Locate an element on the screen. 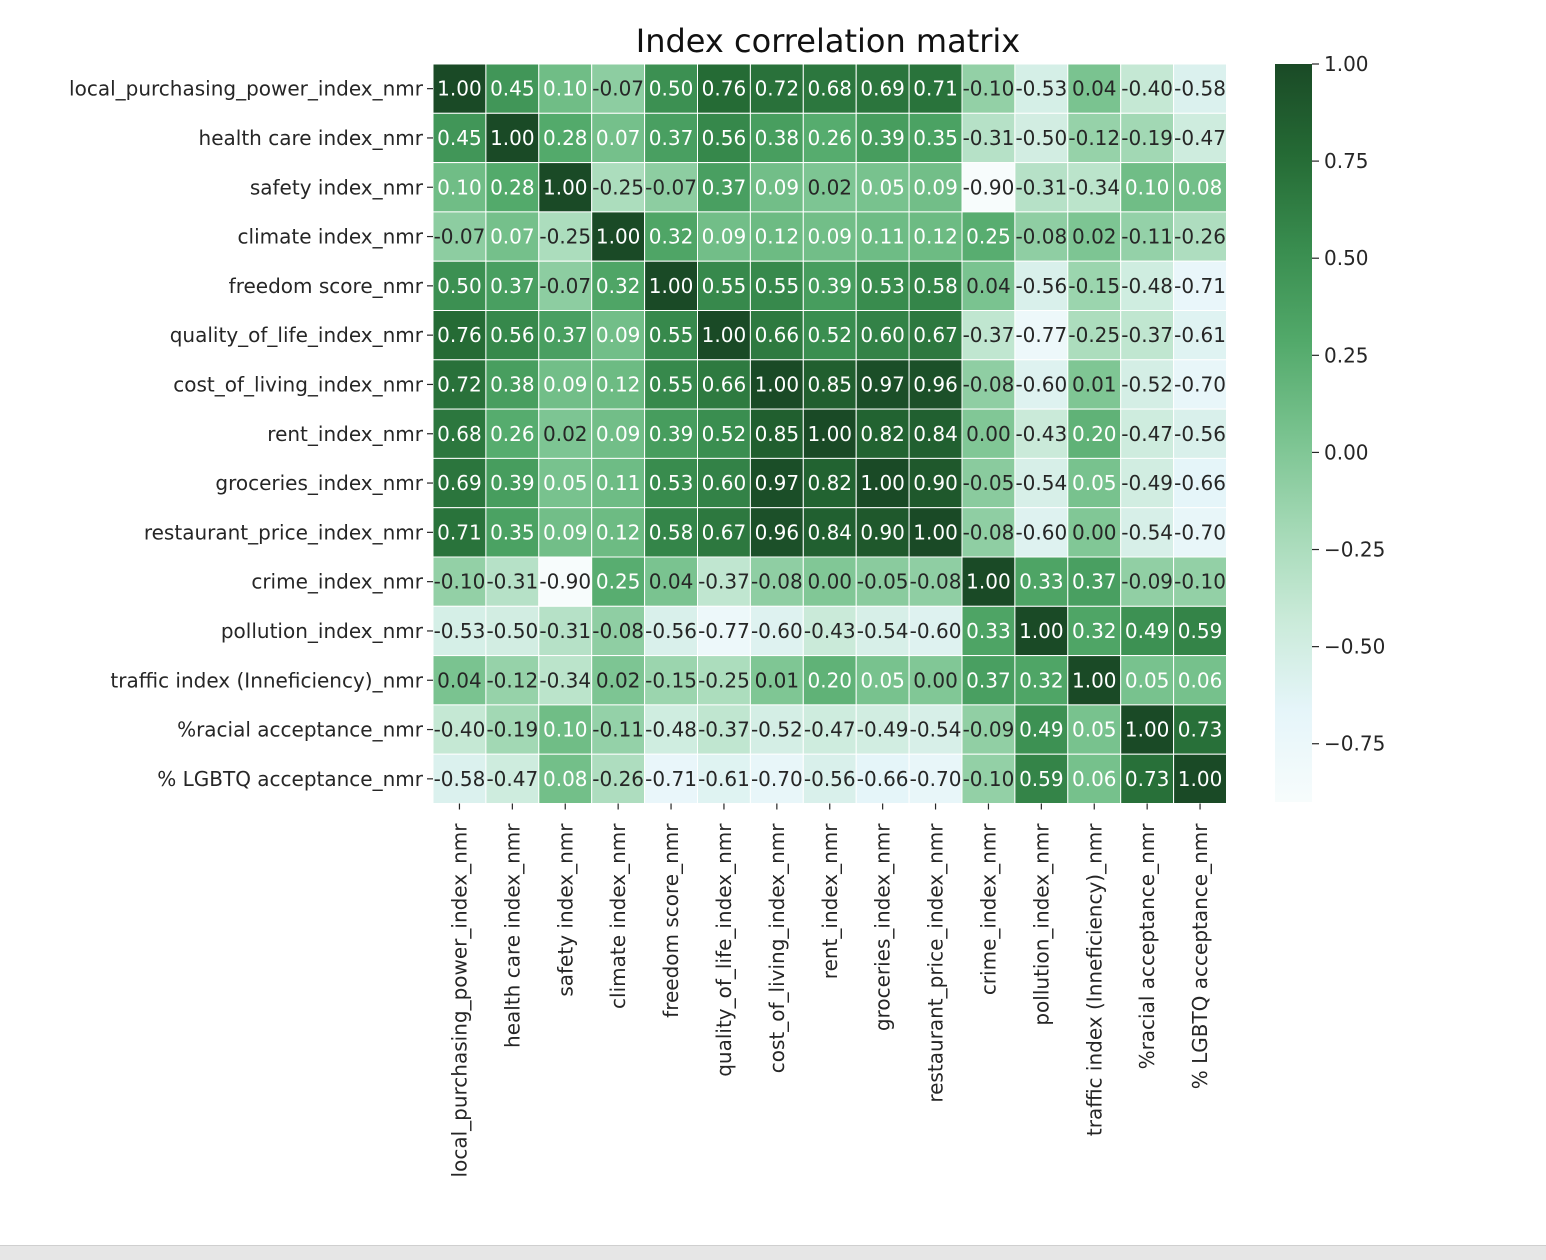 The image size is (1546, 1260). cell-value-label: 0.26 is located at coordinates (512, 434).